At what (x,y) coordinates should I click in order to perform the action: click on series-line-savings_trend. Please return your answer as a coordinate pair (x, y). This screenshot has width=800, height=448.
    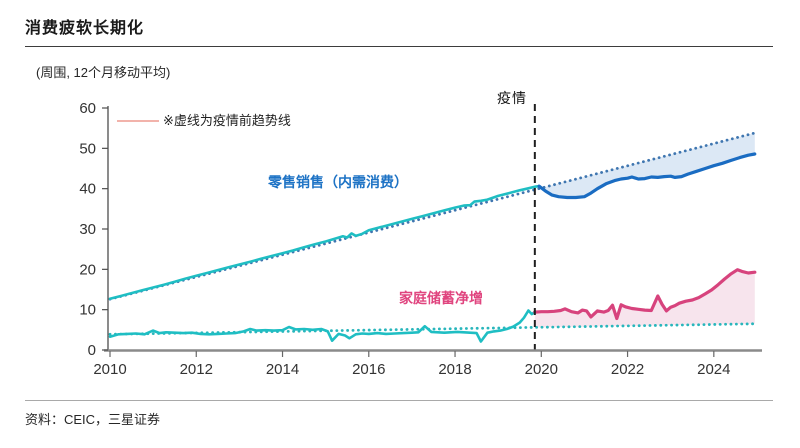
    Looking at the image, I should click on (432, 329).